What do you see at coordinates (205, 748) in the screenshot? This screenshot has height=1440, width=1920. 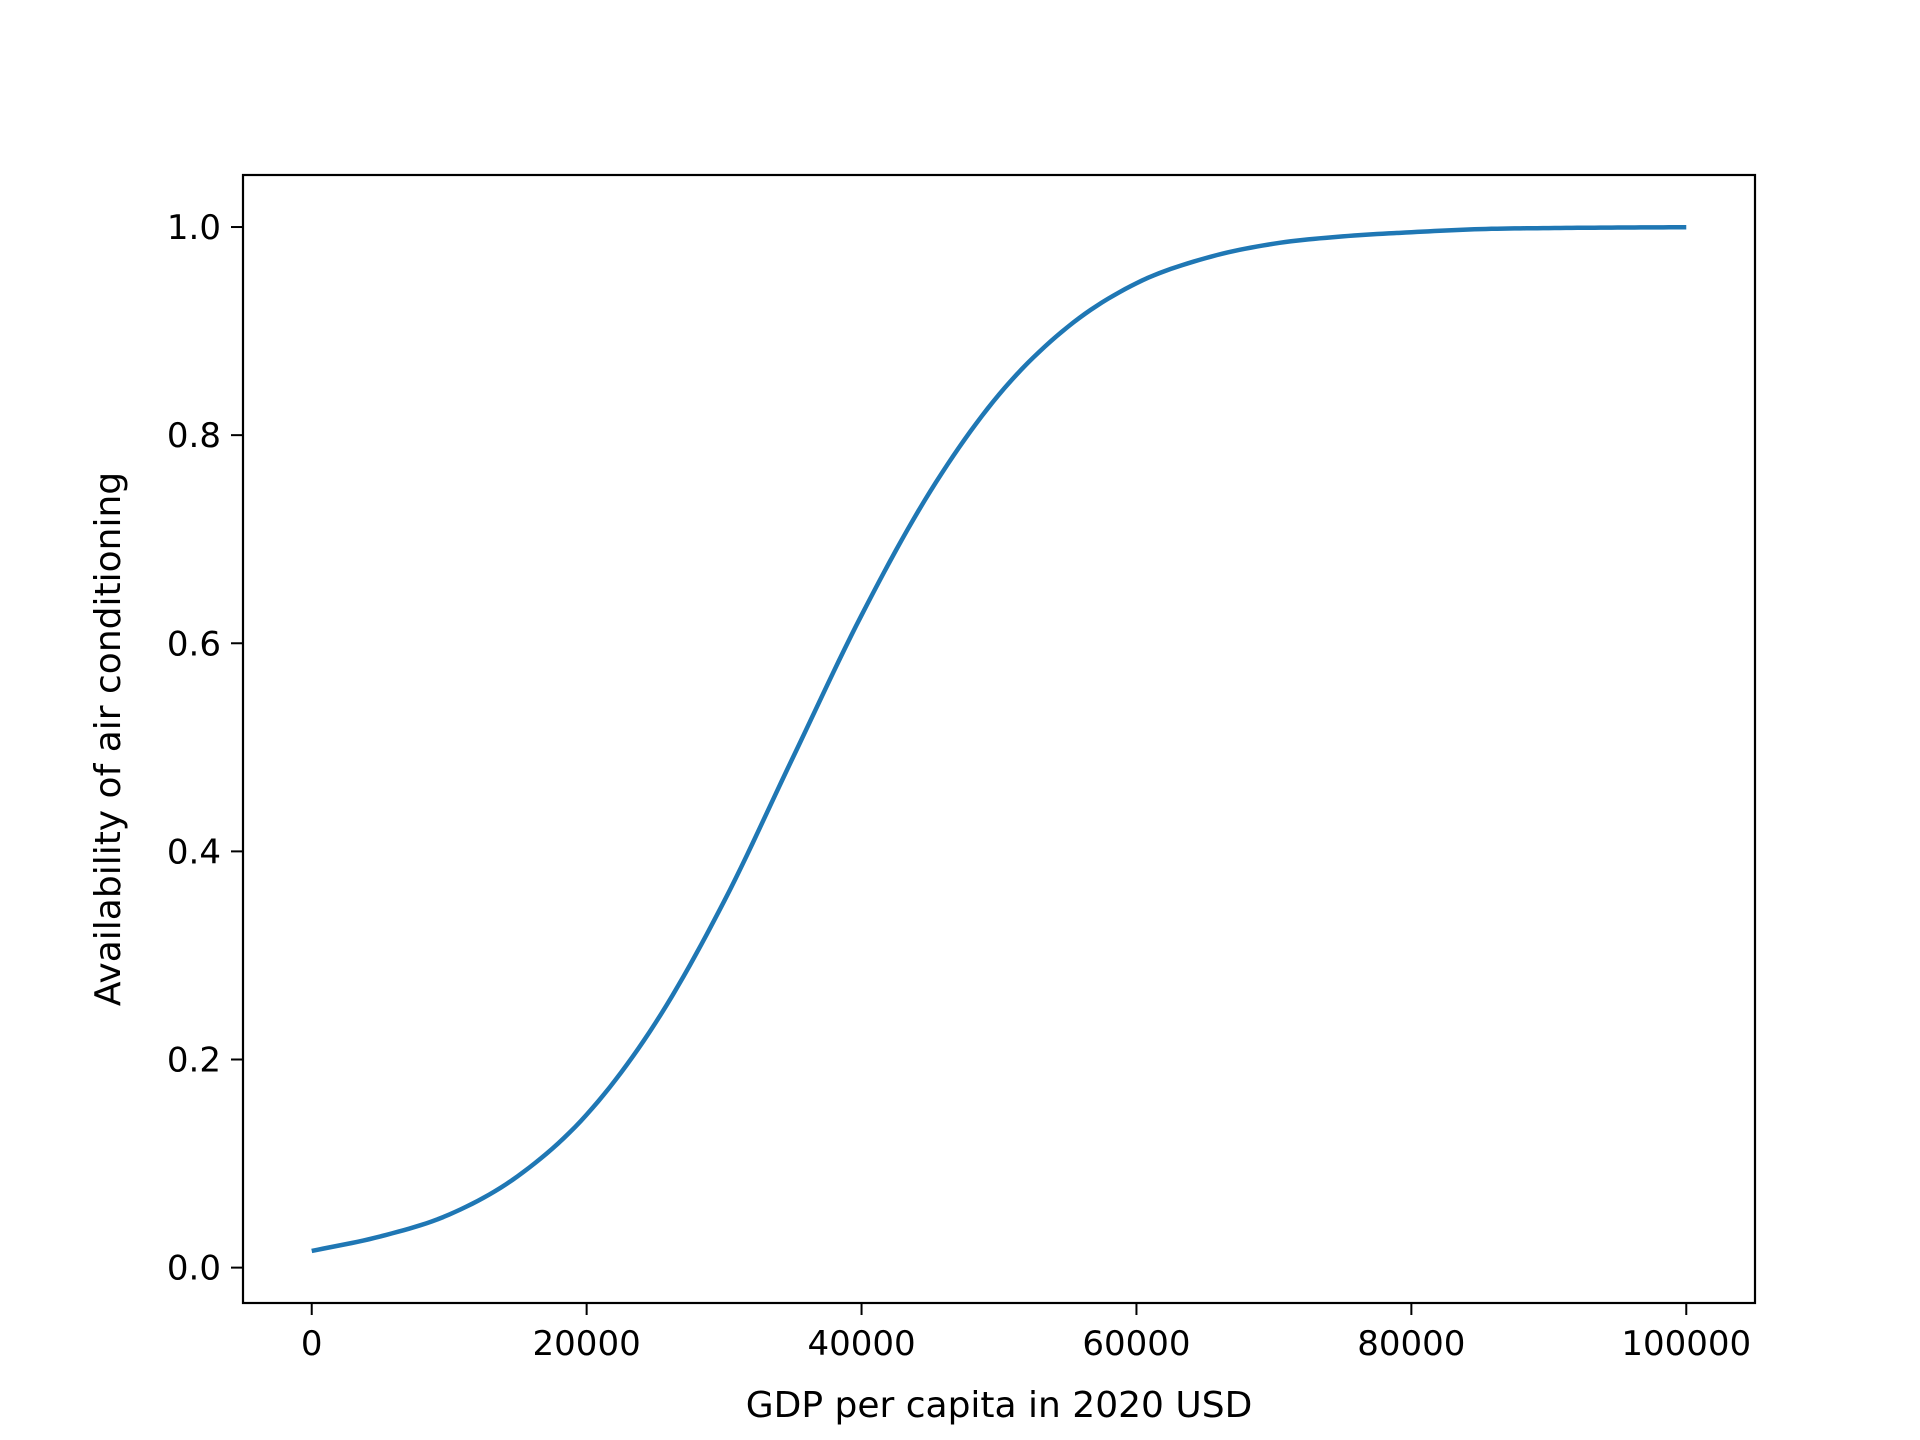 I see `y-axis-ticks: 0.0 0.2 0.4 0.6 0.8 1.0` at bounding box center [205, 748].